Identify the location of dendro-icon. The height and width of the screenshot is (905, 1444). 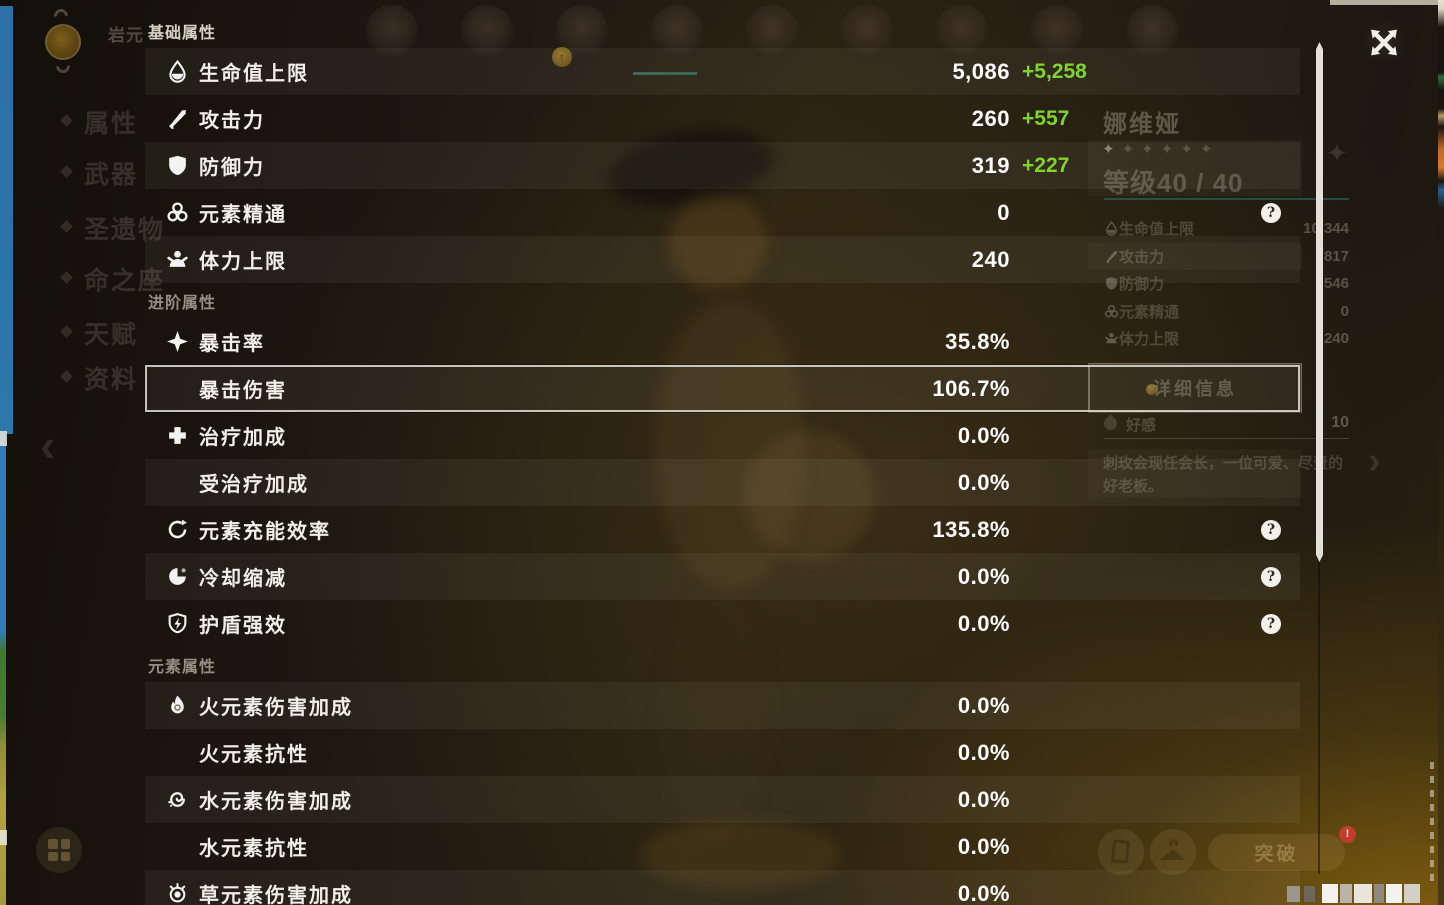
(177, 893).